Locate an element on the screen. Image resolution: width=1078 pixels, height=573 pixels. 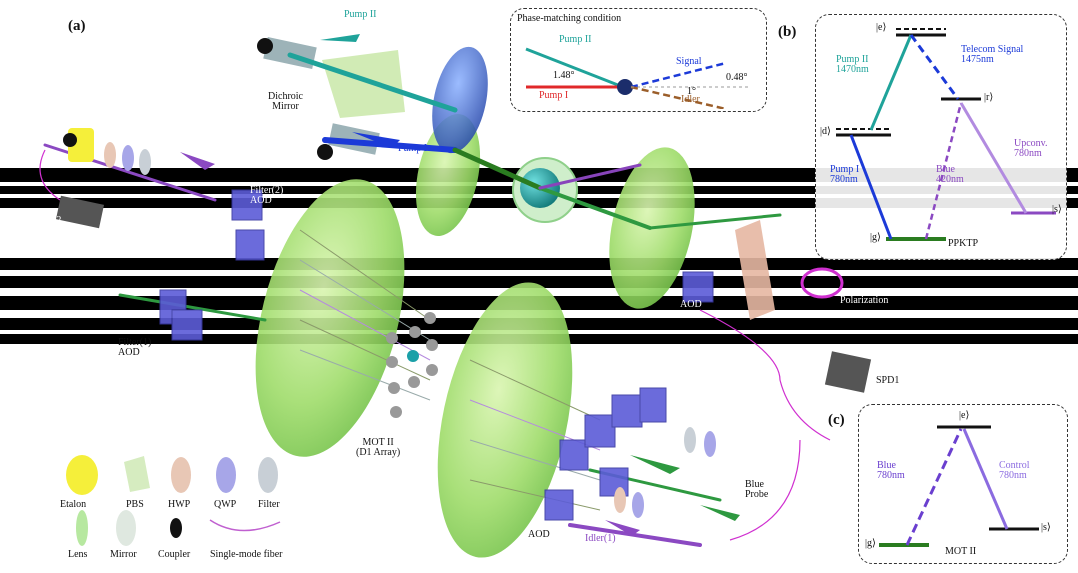
big-lens-bottom is located at coordinates (505, 420).